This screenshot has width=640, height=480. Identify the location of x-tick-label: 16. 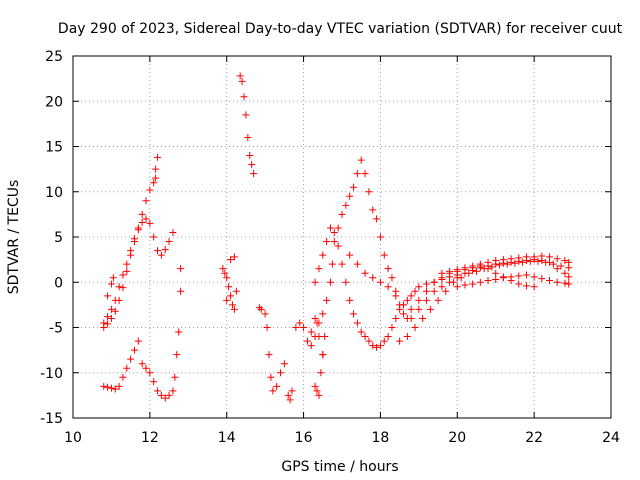
(304, 438).